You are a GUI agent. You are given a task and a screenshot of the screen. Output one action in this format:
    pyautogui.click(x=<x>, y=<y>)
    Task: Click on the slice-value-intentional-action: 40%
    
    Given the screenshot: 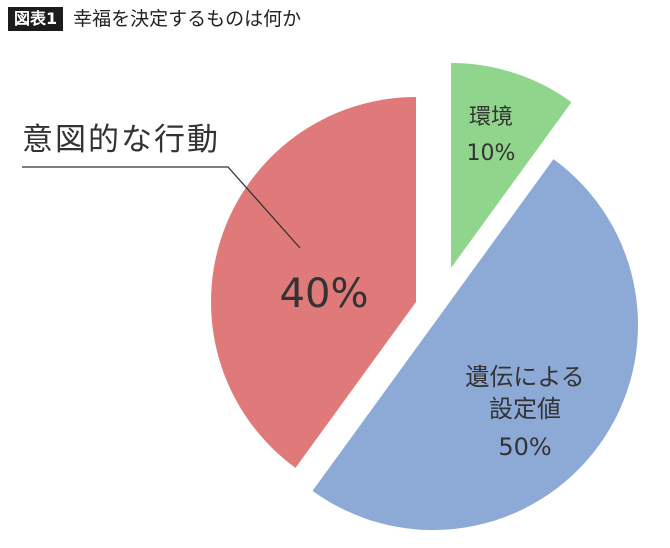 What is the action you would take?
    pyautogui.click(x=324, y=294)
    